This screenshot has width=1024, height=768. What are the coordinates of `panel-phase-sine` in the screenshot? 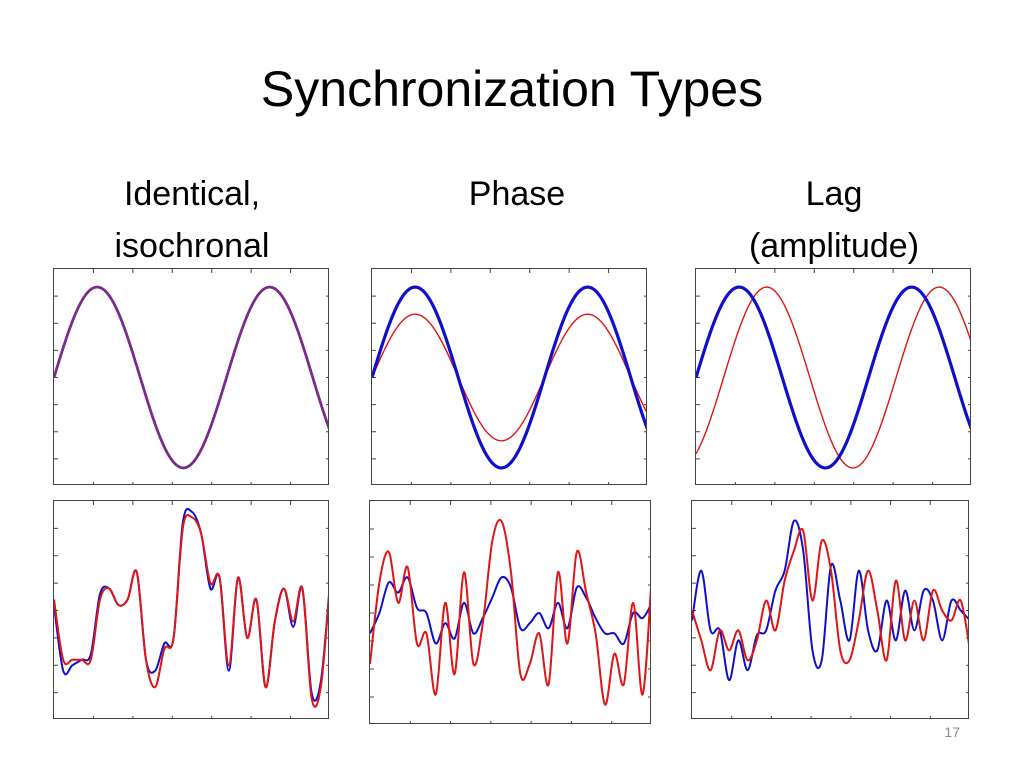 It's located at (509, 376).